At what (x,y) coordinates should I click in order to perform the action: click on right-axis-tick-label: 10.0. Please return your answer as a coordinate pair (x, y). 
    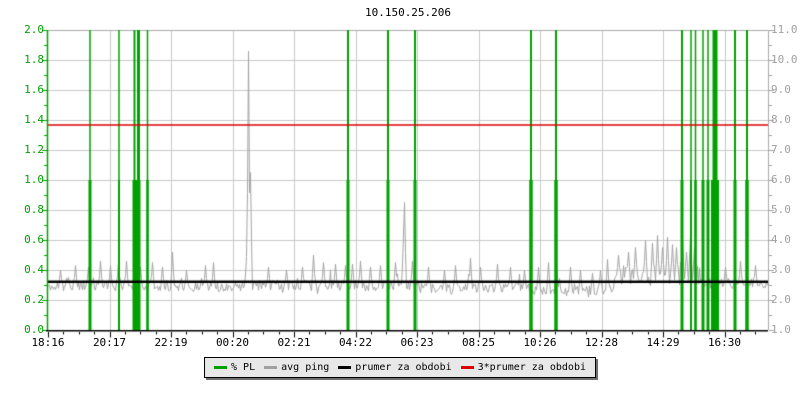
    Looking at the image, I should click on (784, 59).